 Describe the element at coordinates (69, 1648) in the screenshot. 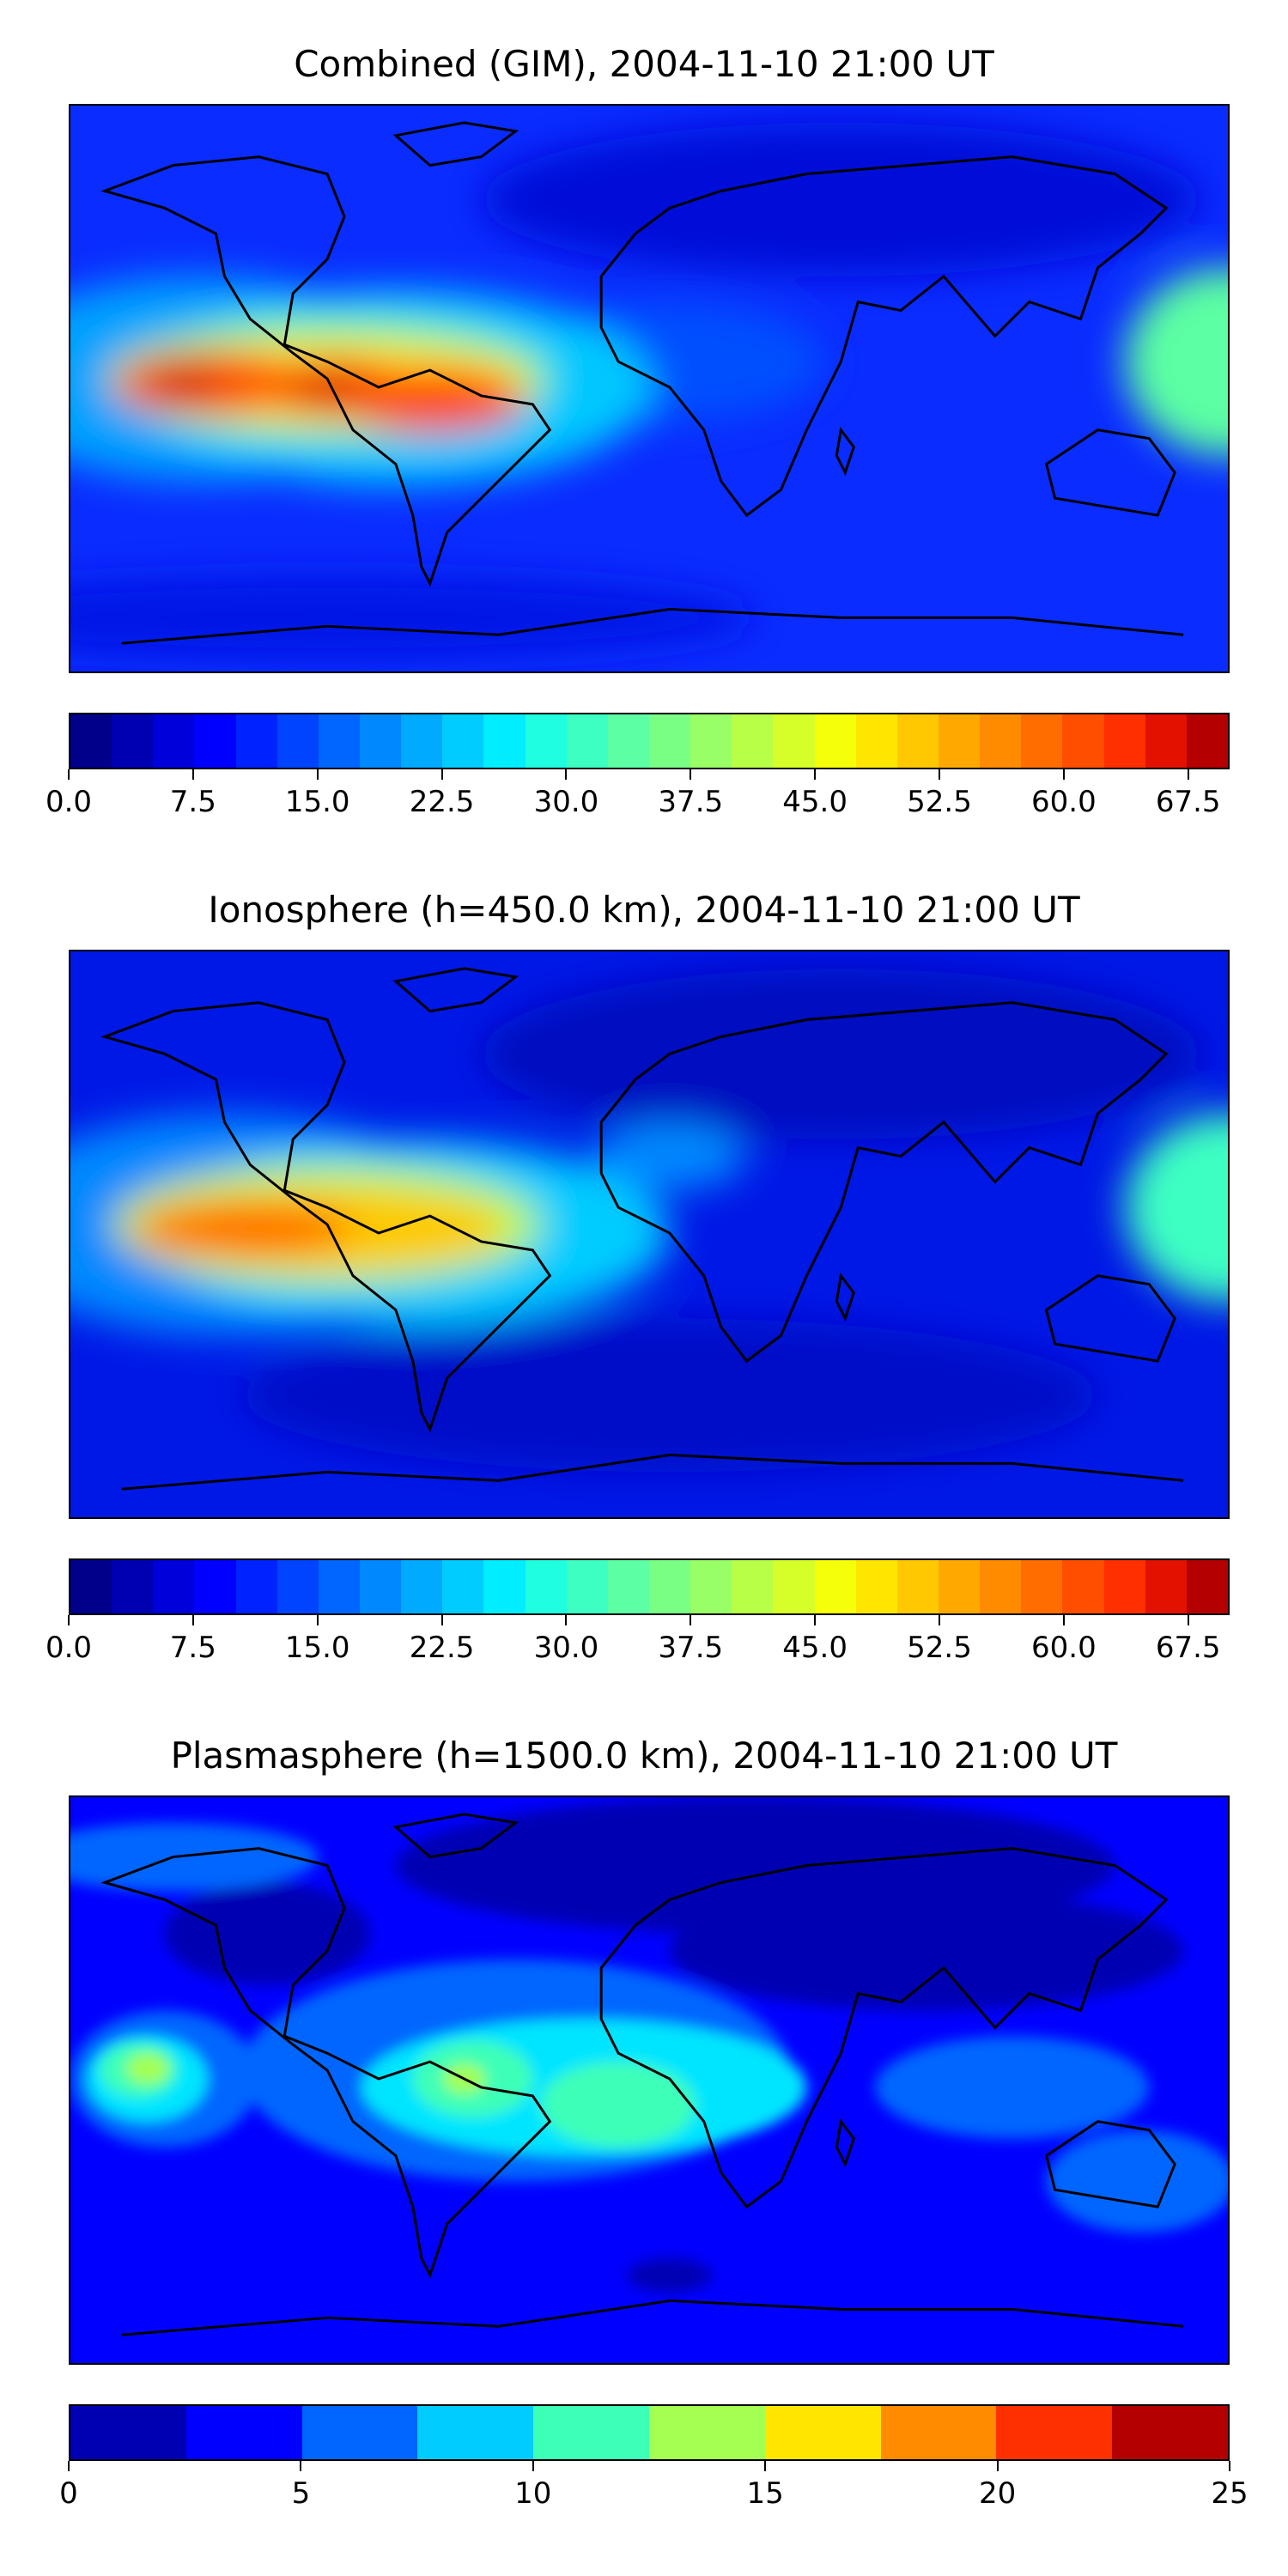

I see `colorbar-tick-label: 0.0` at that location.